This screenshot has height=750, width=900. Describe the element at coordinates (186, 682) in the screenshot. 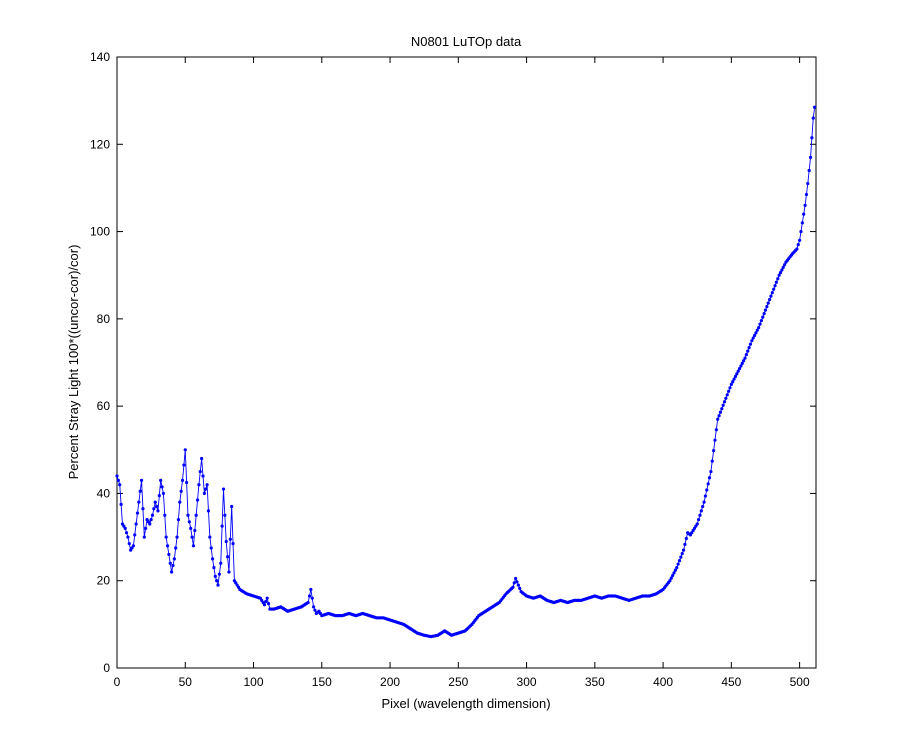

I see `x-tick-label: 50` at that location.